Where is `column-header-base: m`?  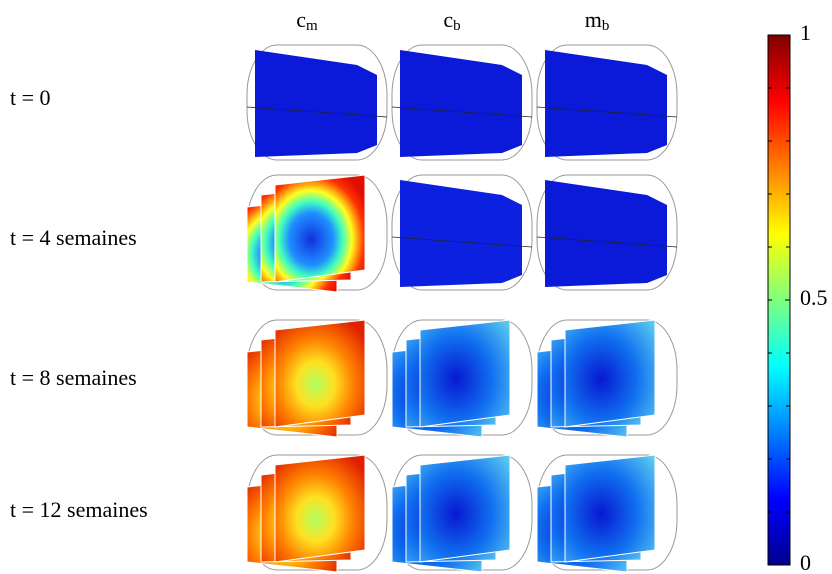 column-header-base: m is located at coordinates (593, 19).